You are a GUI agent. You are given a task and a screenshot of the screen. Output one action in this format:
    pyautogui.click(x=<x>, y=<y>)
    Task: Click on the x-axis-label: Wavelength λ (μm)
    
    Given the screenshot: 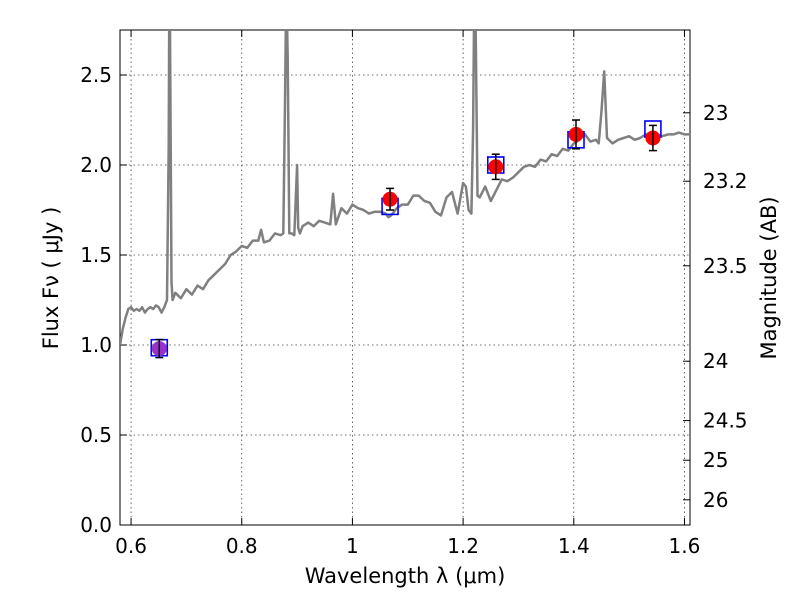 What is the action you would take?
    pyautogui.click(x=405, y=576)
    